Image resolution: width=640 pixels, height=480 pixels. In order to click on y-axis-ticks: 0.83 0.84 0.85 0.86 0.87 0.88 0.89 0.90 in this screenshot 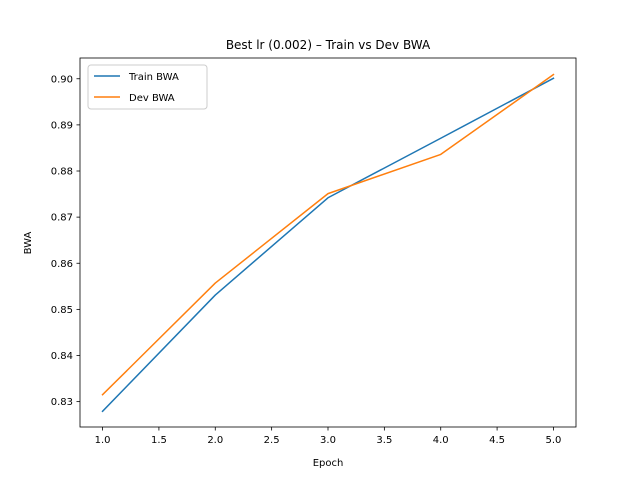, I will do `click(65, 241)`.